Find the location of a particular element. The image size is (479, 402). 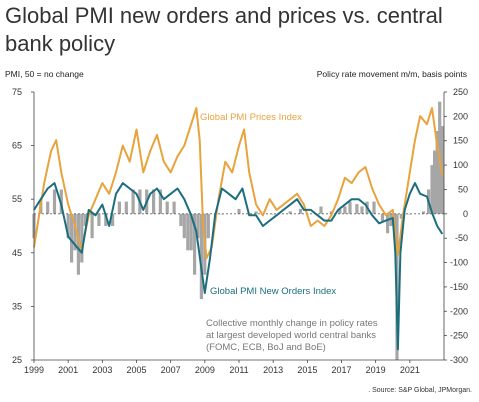

left-axis-ticks: 25 35 45 55 65 75 is located at coordinates (23, 226).